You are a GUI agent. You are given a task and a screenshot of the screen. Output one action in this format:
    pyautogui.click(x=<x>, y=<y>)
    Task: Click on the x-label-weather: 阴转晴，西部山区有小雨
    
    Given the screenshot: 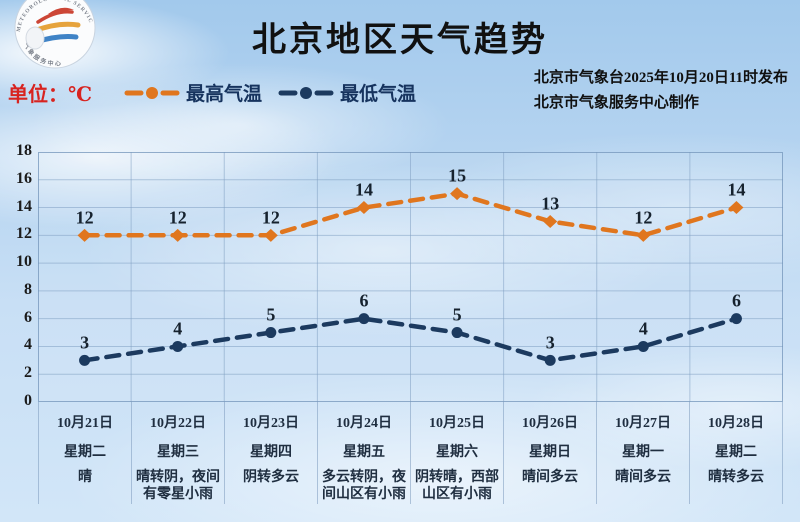 What is the action you would take?
    pyautogui.click(x=457, y=486)
    